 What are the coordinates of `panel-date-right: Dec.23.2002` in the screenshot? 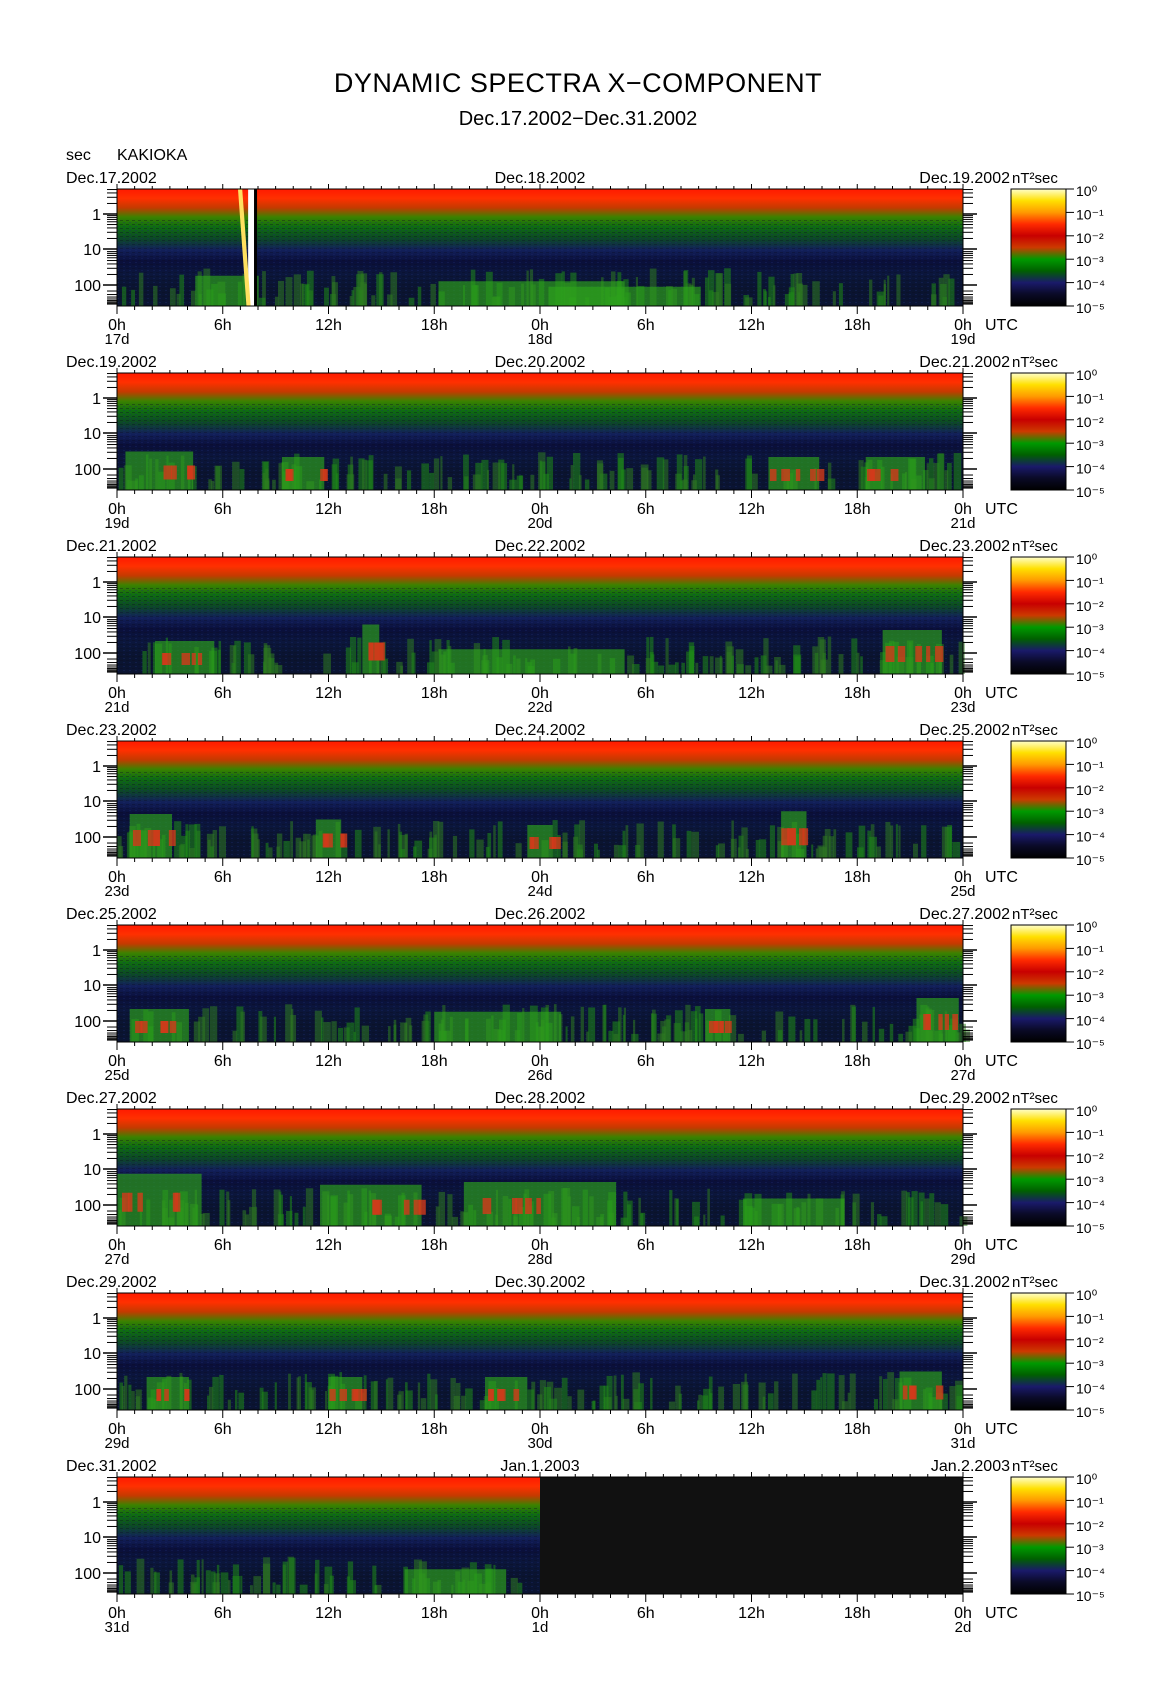 It's located at (964, 546).